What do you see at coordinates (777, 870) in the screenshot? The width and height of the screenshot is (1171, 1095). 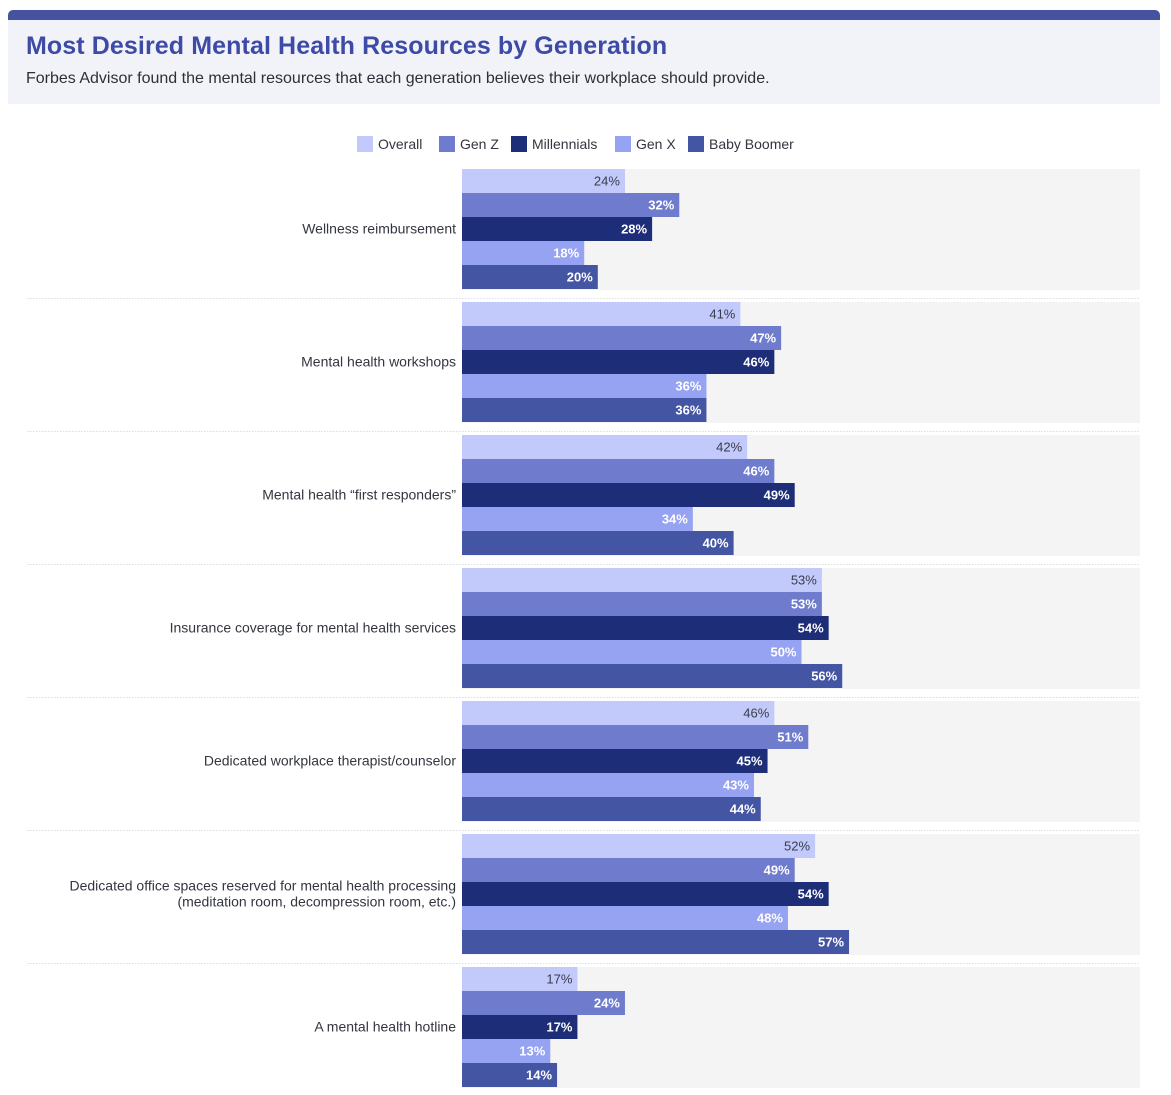 I see `data-label-gen-z-dedicated-office-spaces-reserved-for-mental-health-processing: 49%` at bounding box center [777, 870].